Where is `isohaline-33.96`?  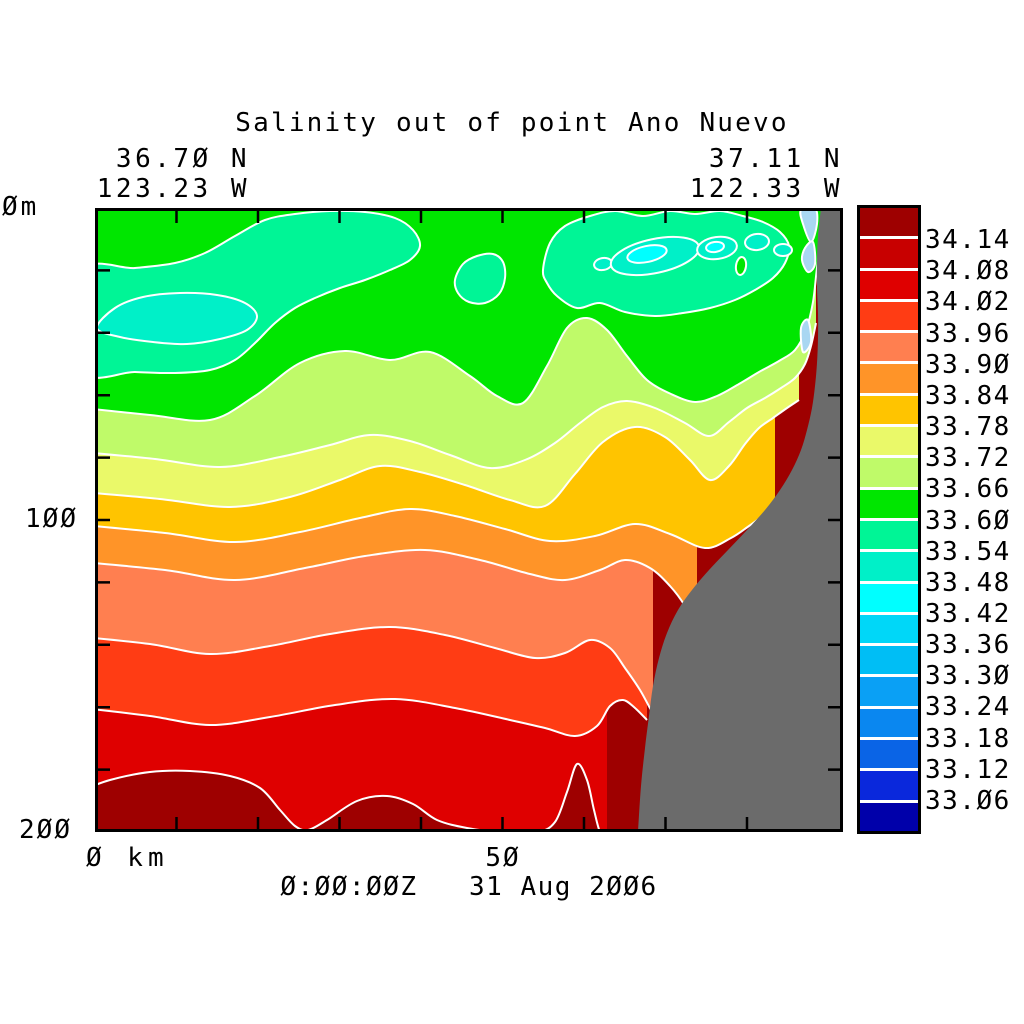
isohaline-33.96 is located at coordinates (374, 670).